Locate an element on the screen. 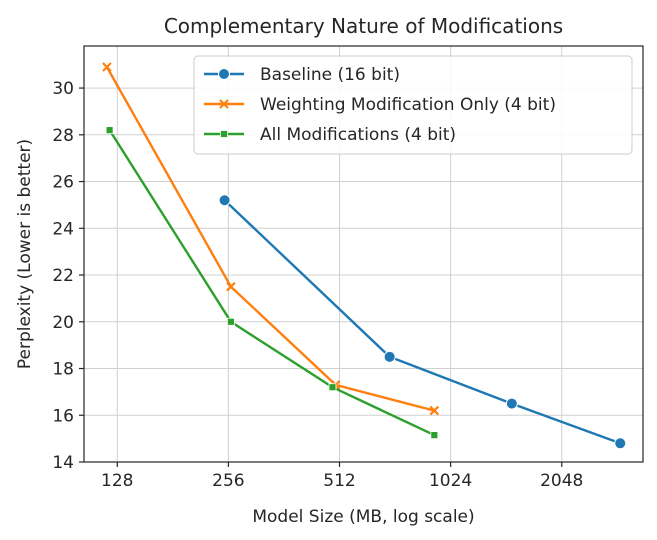 This screenshot has height=540, width=657. x-tick-label: 2048 is located at coordinates (561, 481).